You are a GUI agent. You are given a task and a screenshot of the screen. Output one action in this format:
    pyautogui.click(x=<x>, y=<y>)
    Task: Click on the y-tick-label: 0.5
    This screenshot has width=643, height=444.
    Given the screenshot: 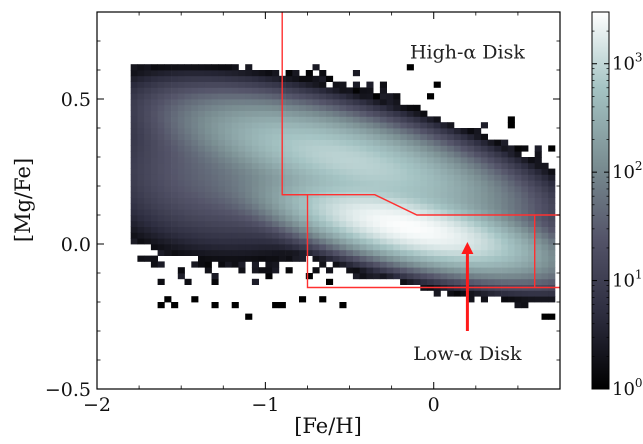 What is the action you would take?
    pyautogui.click(x=76, y=100)
    